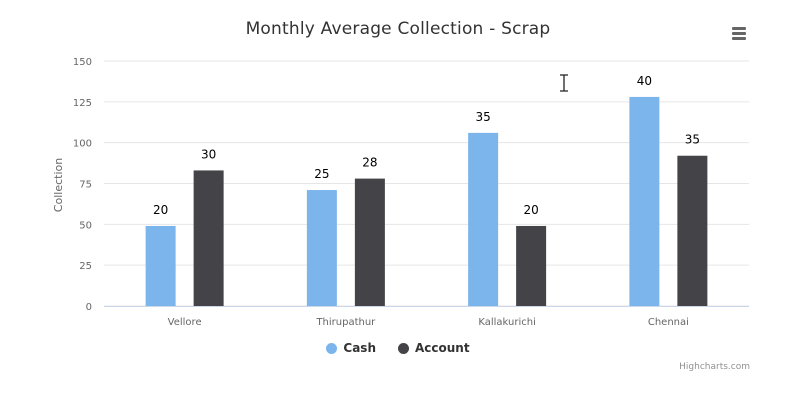 The width and height of the screenshot is (802, 401). Describe the element at coordinates (442, 348) in the screenshot. I see `legend-label-account: Account` at that location.